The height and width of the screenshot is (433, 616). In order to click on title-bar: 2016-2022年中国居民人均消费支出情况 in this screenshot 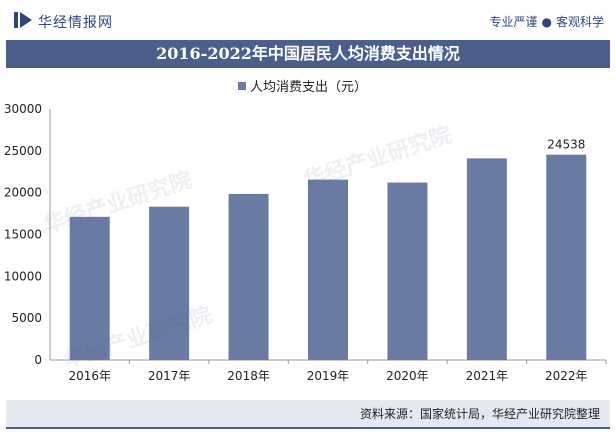, I will do `click(308, 54)`.